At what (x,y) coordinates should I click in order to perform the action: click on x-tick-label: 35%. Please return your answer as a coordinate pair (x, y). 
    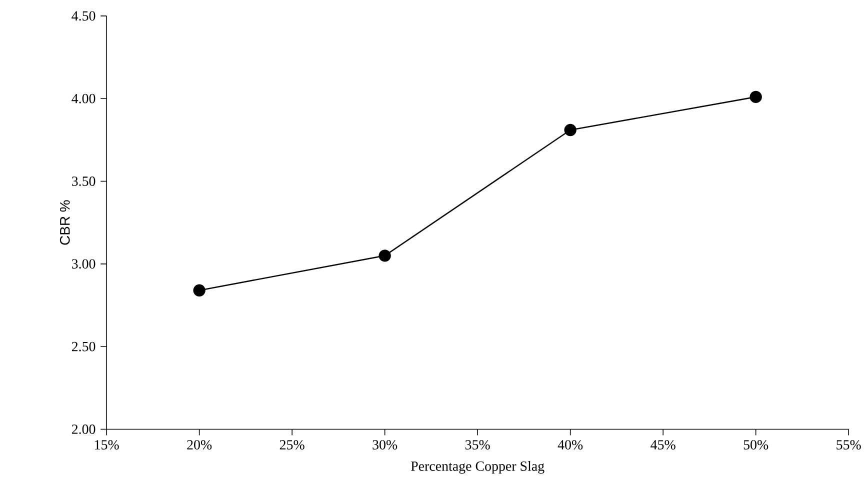
    Looking at the image, I should click on (477, 445).